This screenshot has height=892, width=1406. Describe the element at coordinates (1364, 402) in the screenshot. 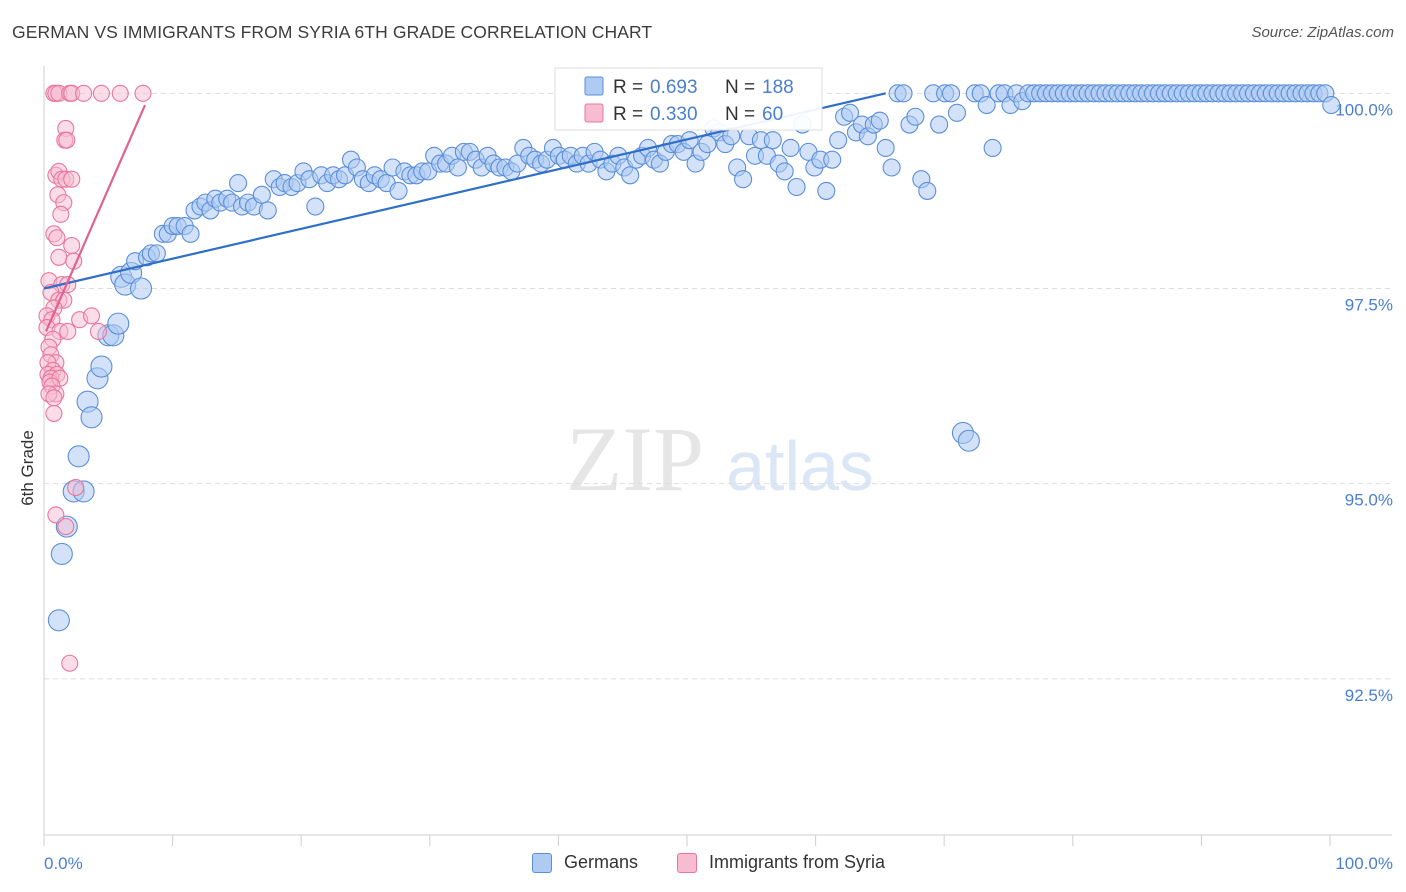

I see `y-tick-labels: 100.0% 97.5% 95.0% 92.5%` at that location.